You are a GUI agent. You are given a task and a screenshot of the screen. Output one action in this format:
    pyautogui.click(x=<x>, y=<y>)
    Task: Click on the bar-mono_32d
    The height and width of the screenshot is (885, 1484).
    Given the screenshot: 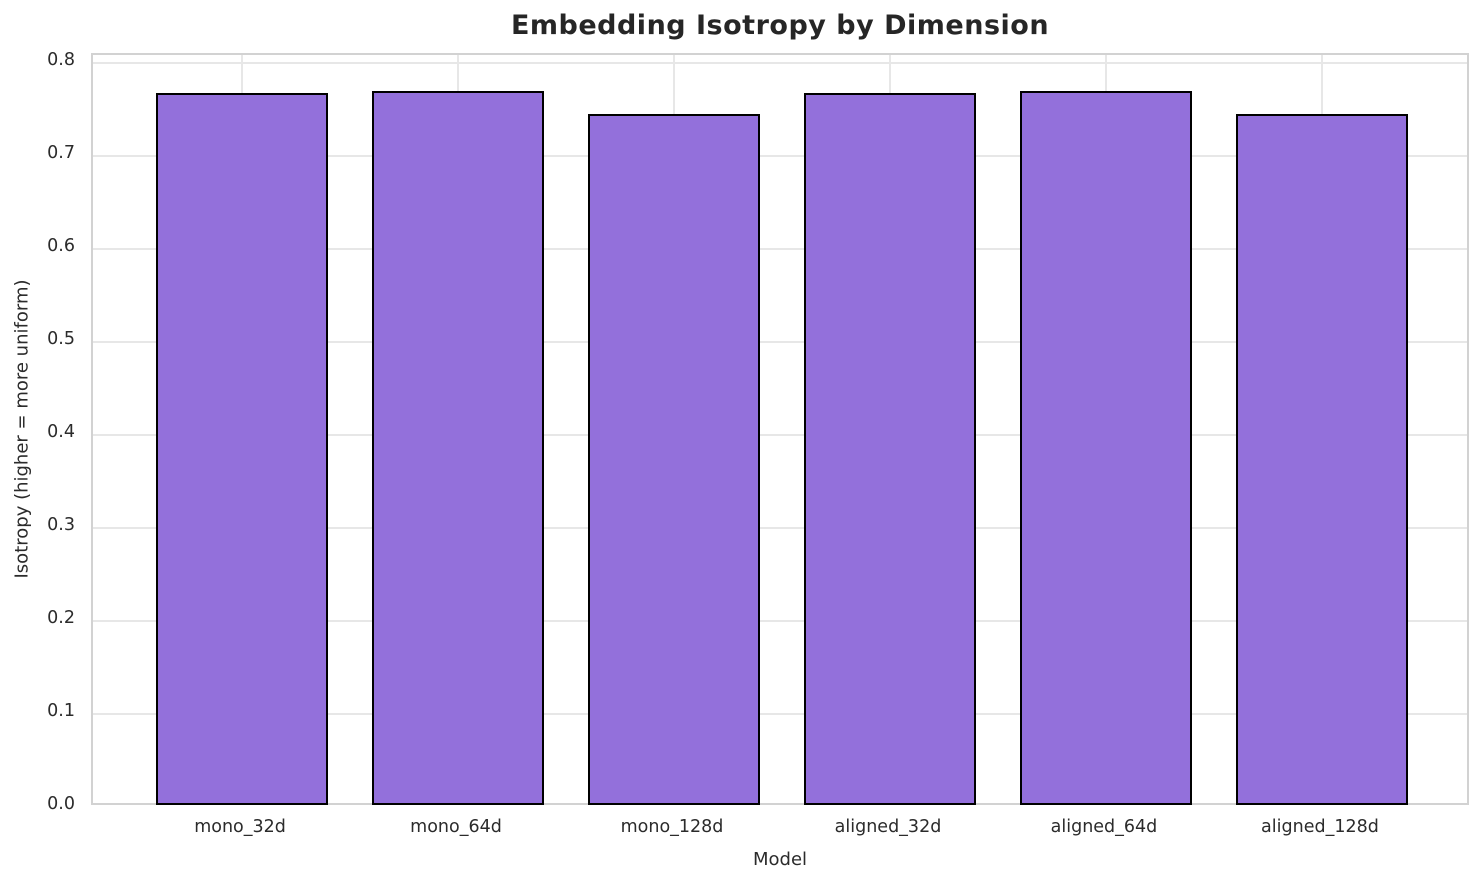 What is the action you would take?
    pyautogui.click(x=242, y=449)
    